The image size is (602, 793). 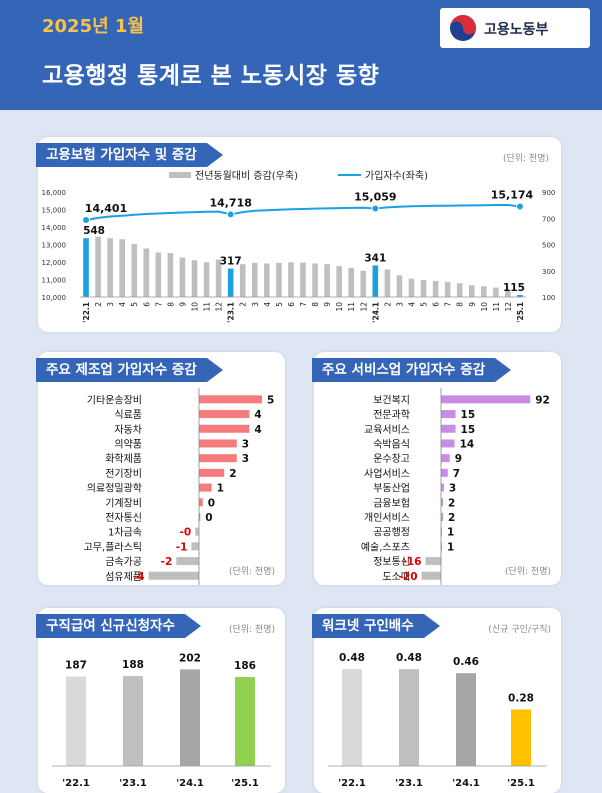 What do you see at coordinates (385, 547) in the screenshot?
I see `category-label: 예술,스포츠` at bounding box center [385, 547].